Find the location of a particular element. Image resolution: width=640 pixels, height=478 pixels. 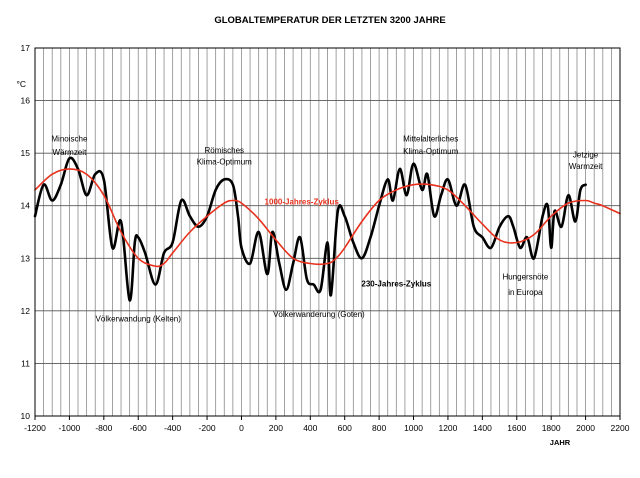

x-tick-label: 1000 is located at coordinates (413, 428).